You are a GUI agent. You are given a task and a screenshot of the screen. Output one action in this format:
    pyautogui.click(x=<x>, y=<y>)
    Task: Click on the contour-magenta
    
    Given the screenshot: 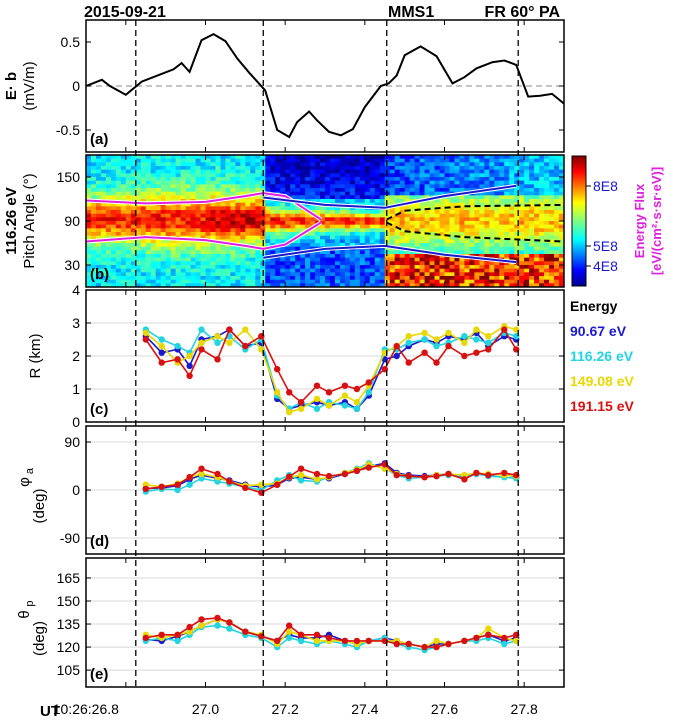 What is the action you would take?
    pyautogui.click(x=203, y=235)
    